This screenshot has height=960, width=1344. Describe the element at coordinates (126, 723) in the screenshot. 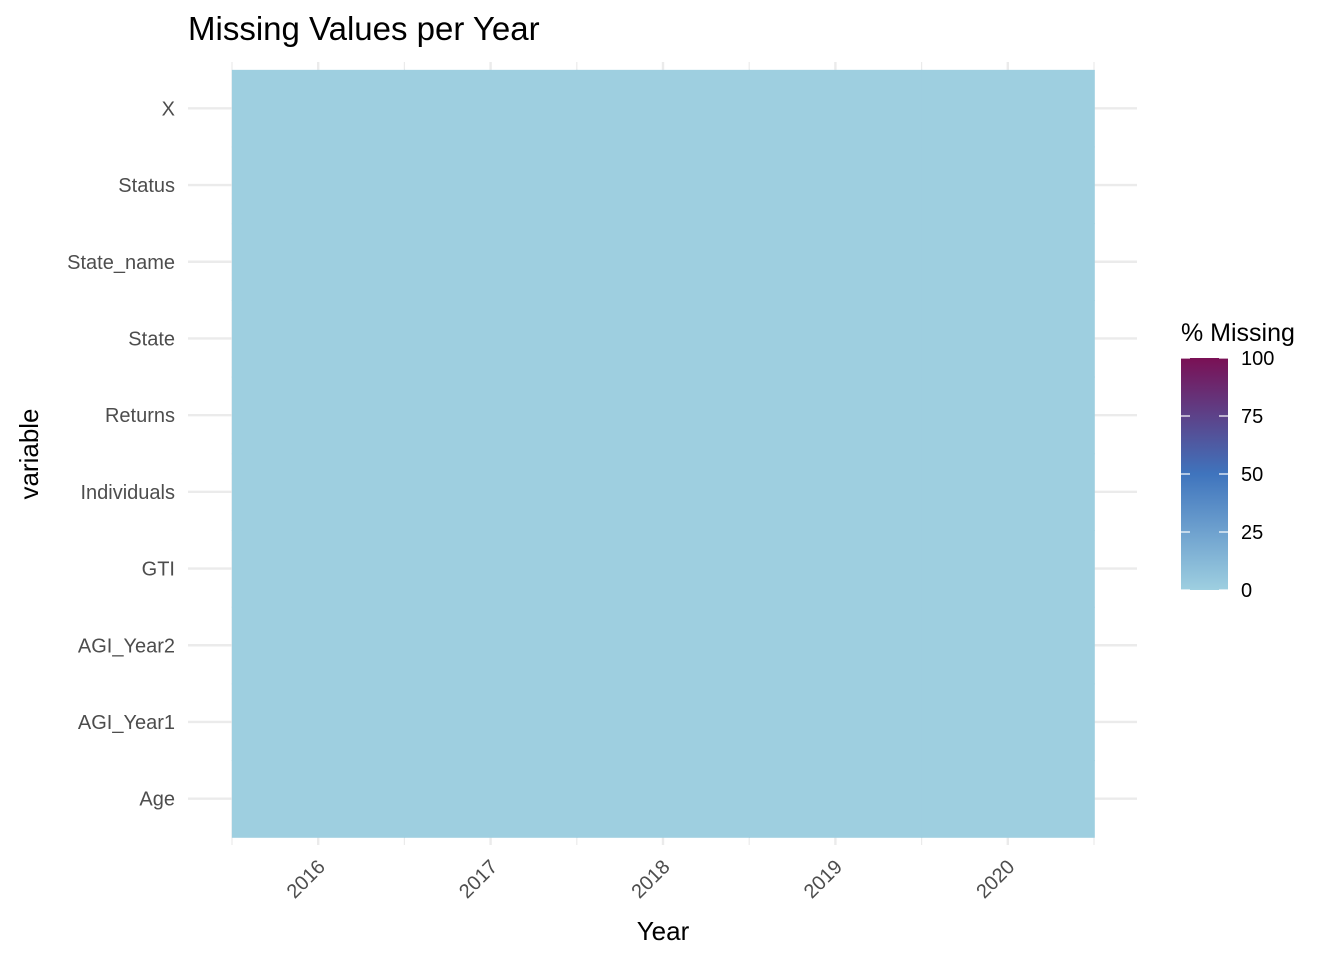

I see `y-tick-label: AGI_Year1` at that location.